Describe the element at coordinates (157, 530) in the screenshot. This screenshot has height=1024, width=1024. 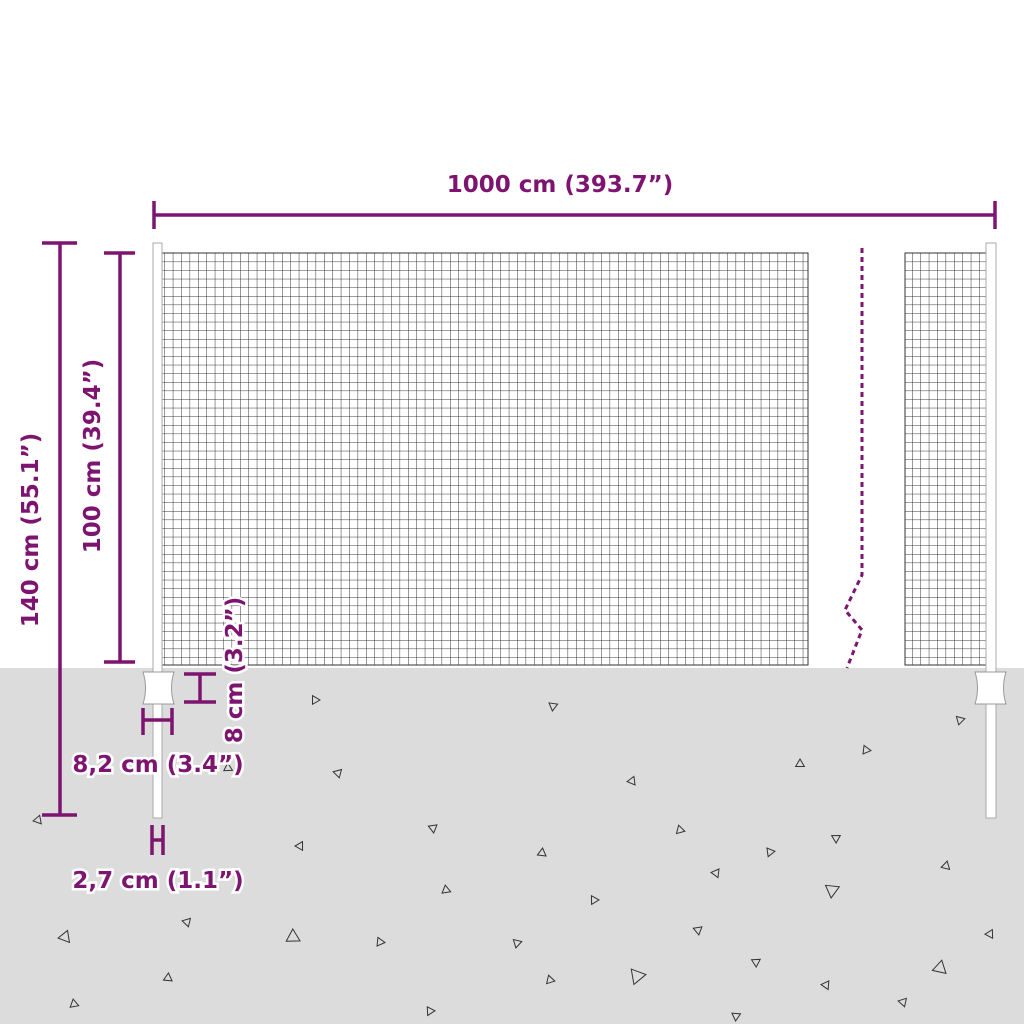
I see `post-left` at that location.